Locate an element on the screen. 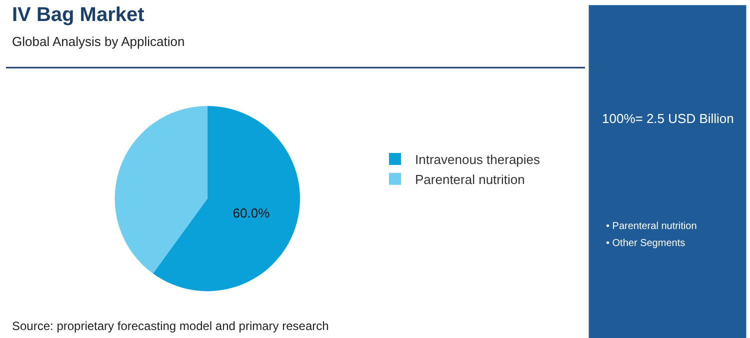 The height and width of the screenshot is (338, 750). data-label: 60.0% is located at coordinates (251, 212).